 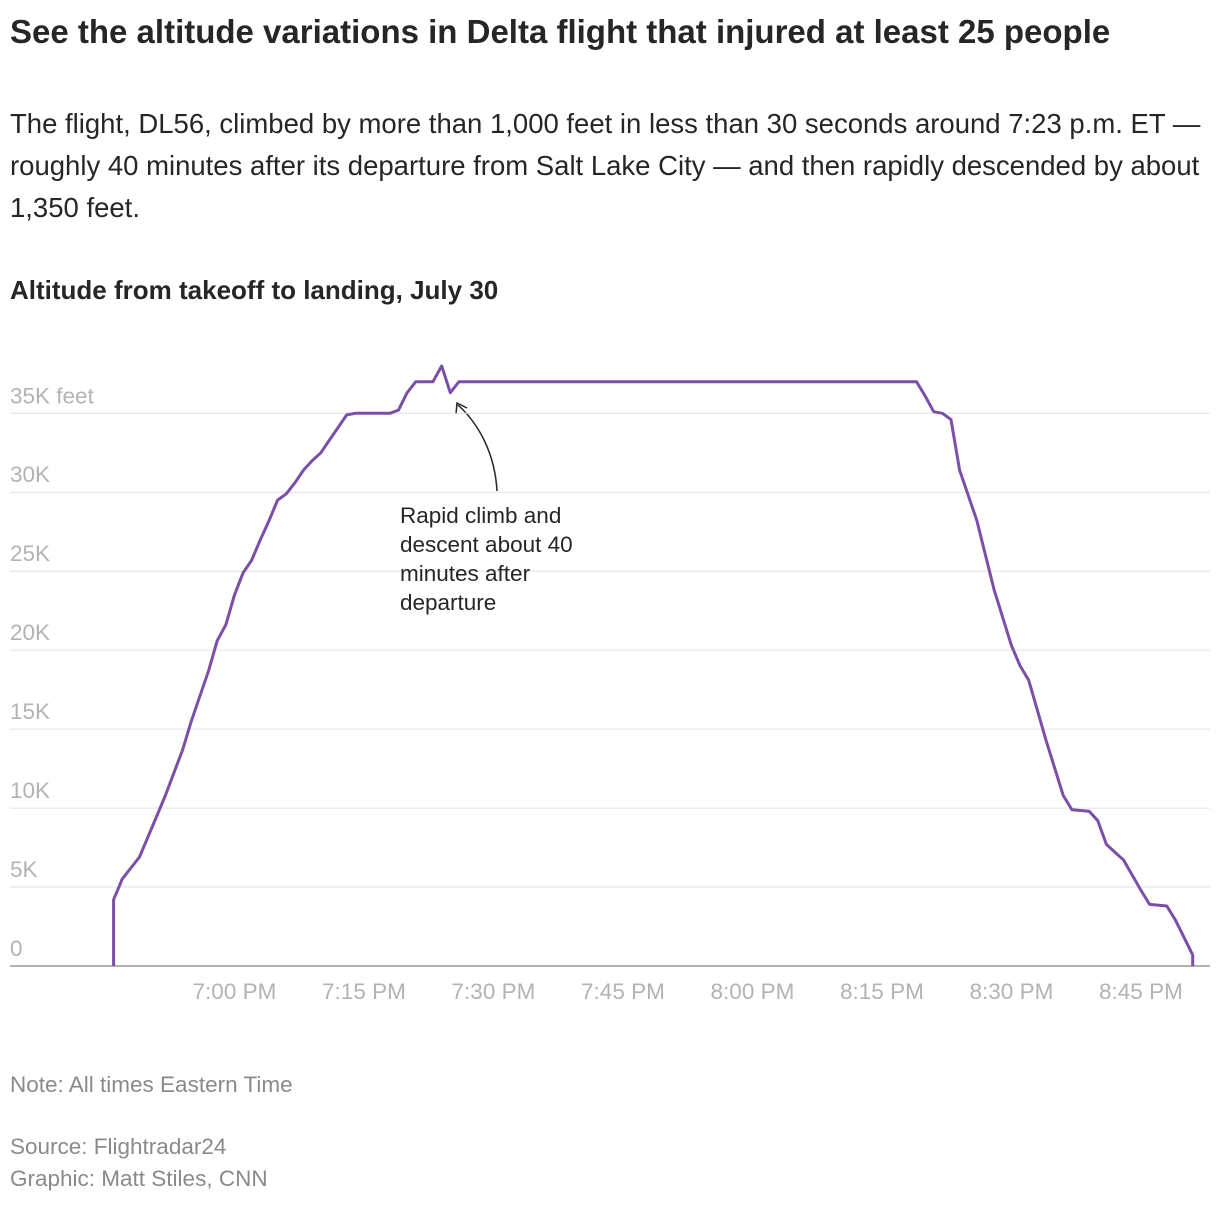 I want to click on arrow-head, so click(x=461, y=408).